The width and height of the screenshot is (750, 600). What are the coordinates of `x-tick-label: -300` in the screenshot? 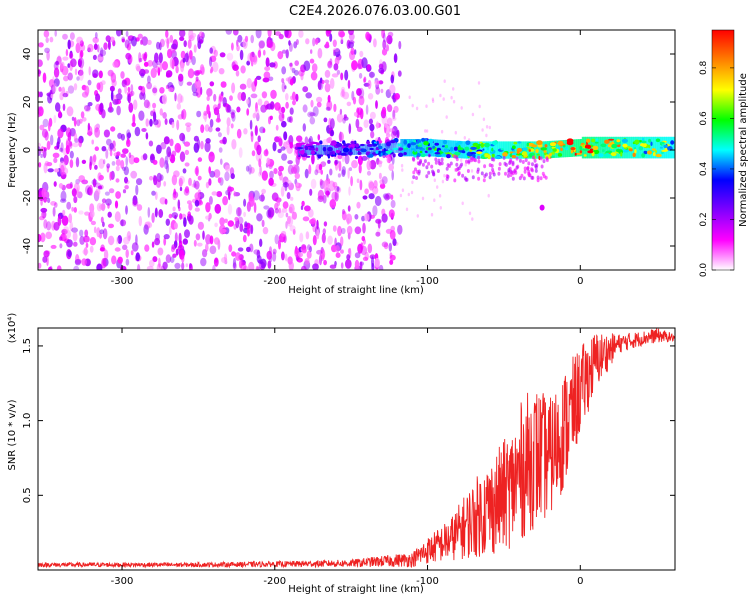 It's located at (122, 581).